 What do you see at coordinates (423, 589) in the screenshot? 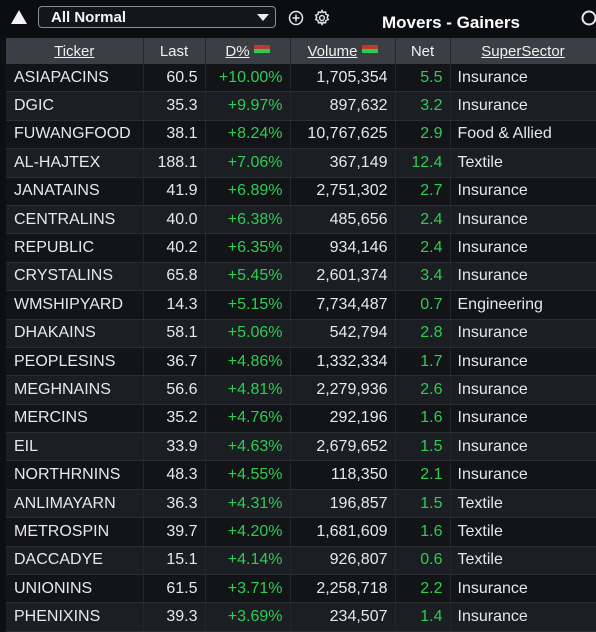
I see `net-change-cell: 2.2` at bounding box center [423, 589].